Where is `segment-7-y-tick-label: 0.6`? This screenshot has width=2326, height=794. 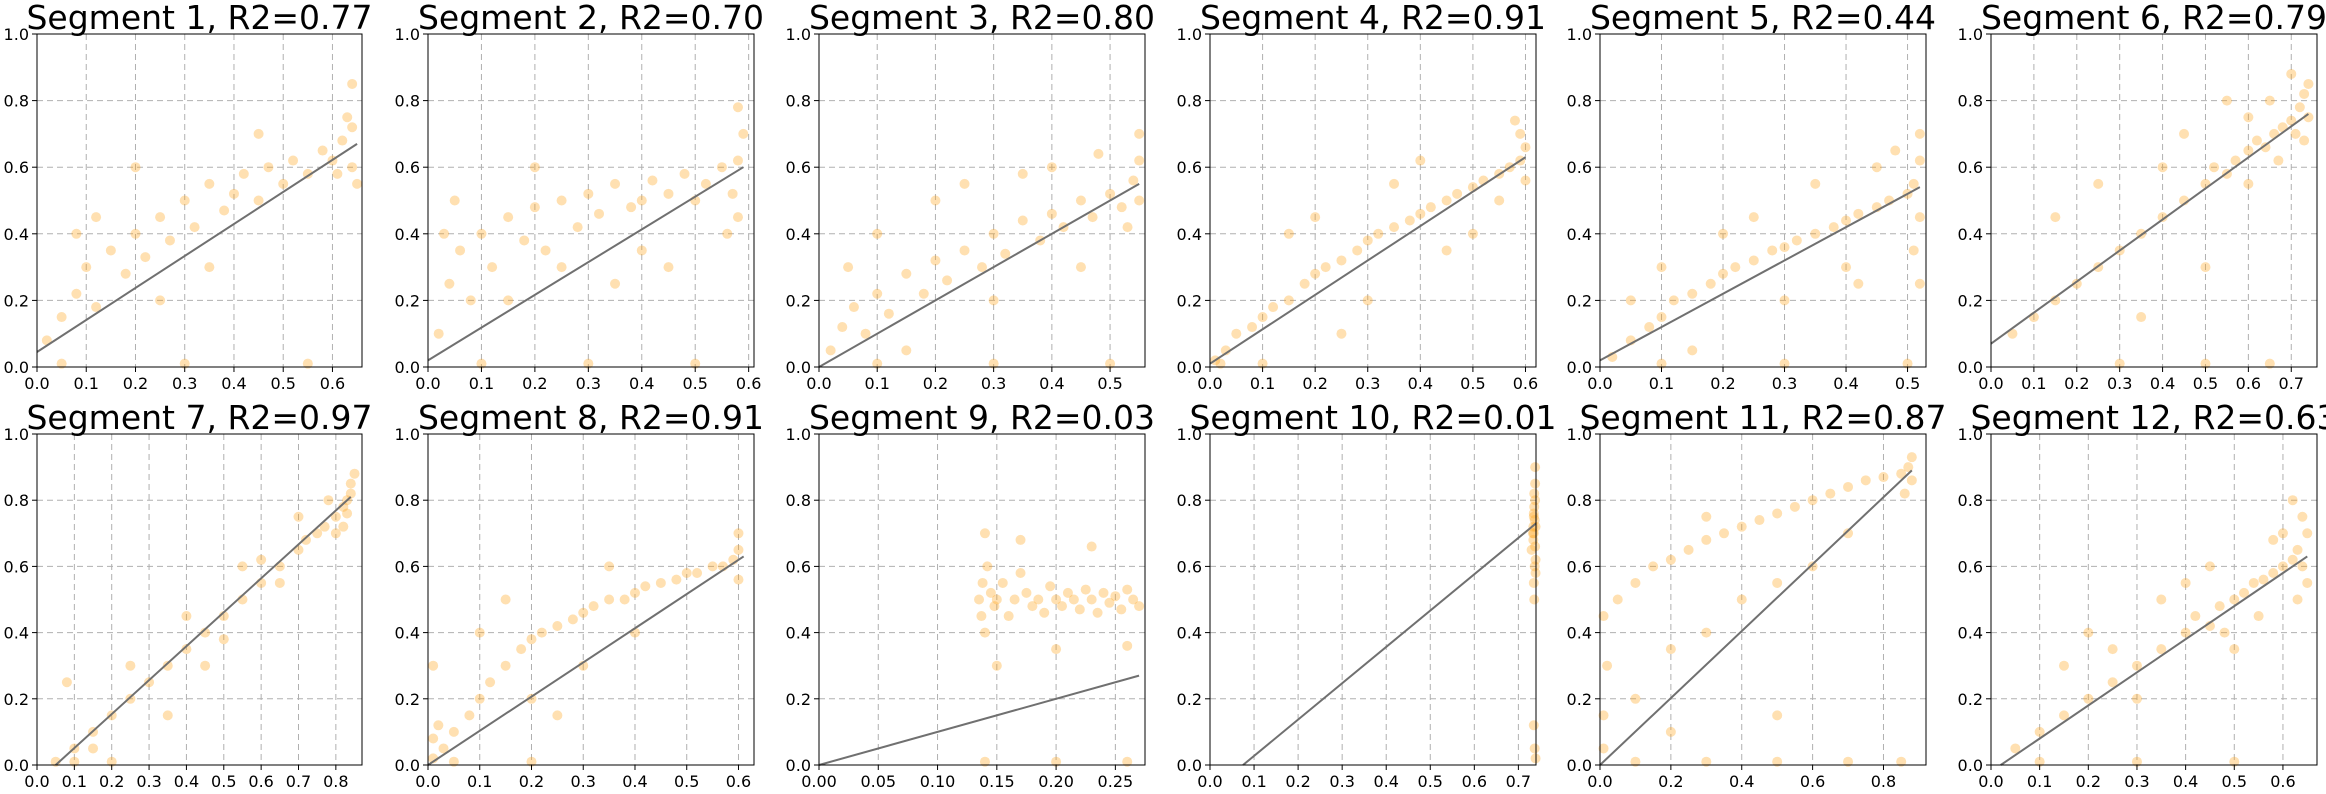
segment-7-y-tick-label: 0.6 is located at coordinates (16, 566).